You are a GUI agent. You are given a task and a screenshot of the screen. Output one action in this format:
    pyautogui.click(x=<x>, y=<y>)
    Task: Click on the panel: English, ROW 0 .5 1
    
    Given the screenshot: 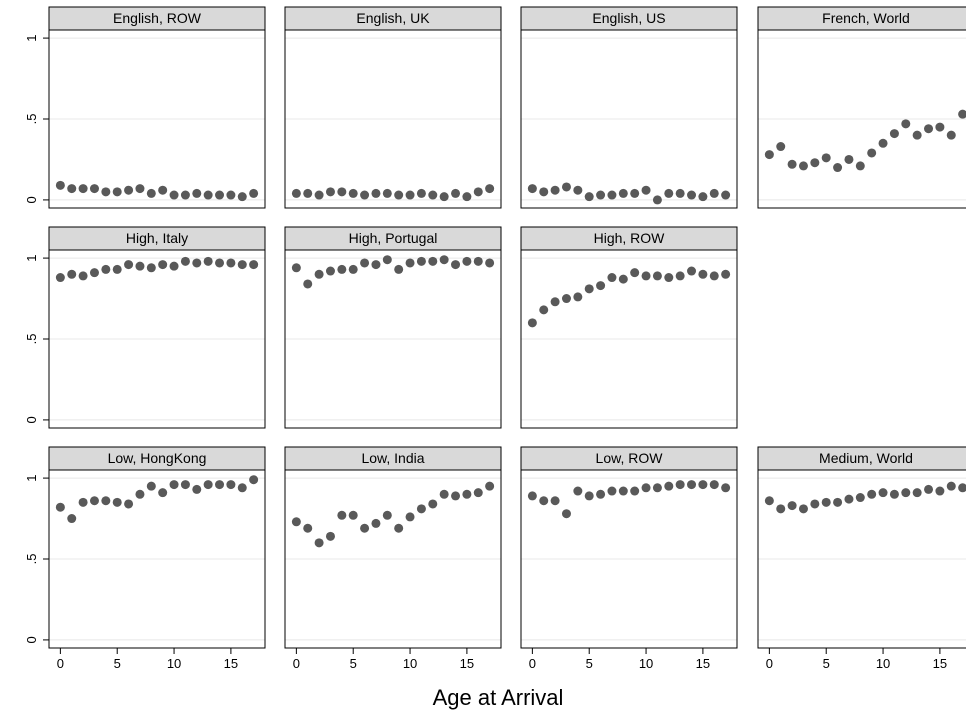 What is the action you would take?
    pyautogui.click(x=145, y=107)
    